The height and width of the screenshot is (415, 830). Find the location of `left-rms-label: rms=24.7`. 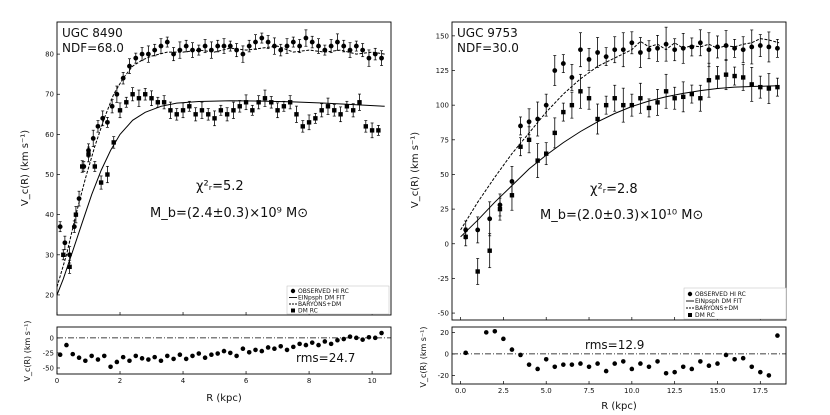

left-rms-label: rms=24.7 is located at coordinates (325, 358).